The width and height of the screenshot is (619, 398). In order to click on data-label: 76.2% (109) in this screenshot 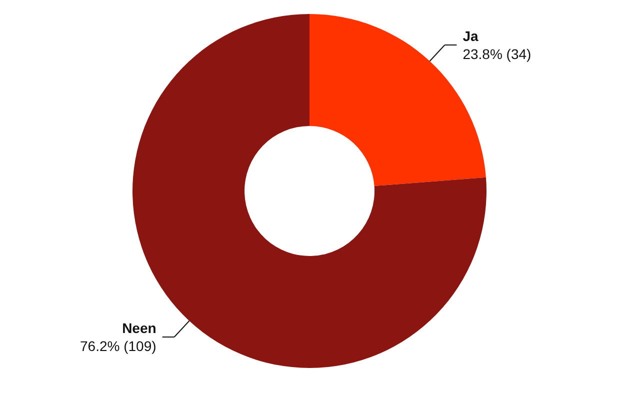, I will do `click(118, 346)`.